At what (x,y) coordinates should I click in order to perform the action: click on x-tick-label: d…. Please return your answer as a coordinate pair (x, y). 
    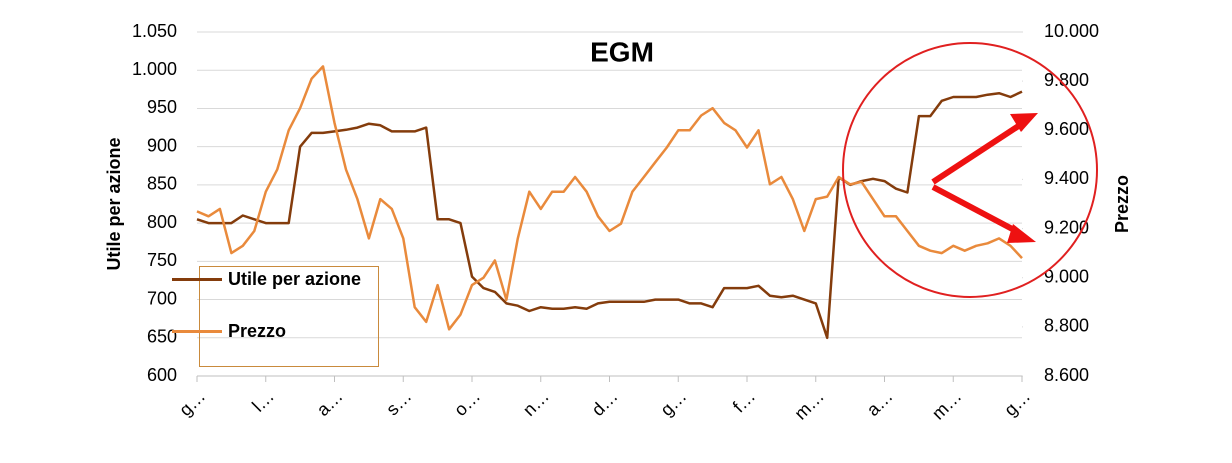
    Looking at the image, I should click on (605, 403).